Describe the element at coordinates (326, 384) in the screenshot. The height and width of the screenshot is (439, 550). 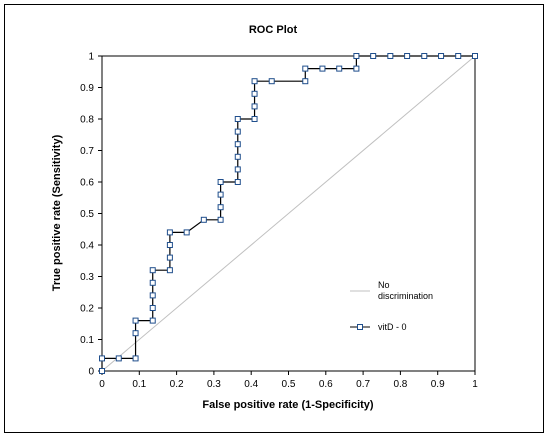
I see `x-tick-label: 0.6` at that location.